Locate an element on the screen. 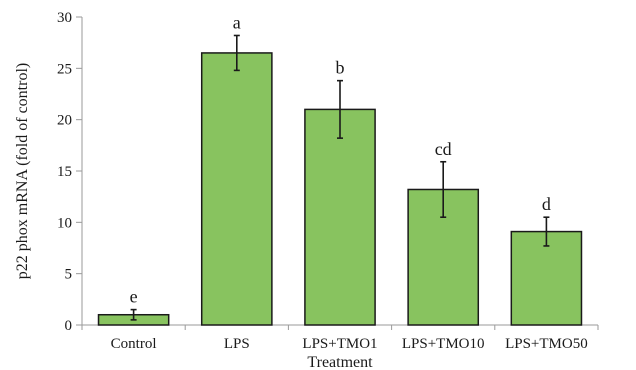  y-tick-label: 0 is located at coordinates (69, 326).